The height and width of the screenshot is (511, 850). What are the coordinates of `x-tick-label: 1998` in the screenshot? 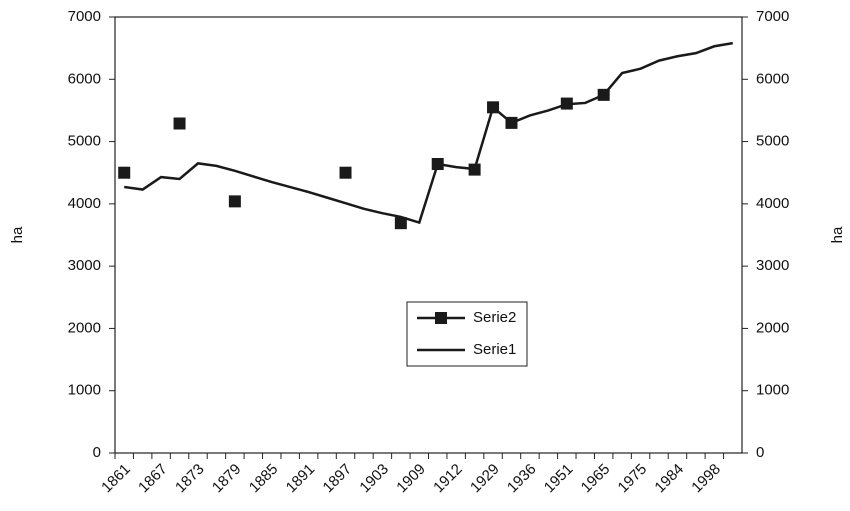 It's located at (706, 479).